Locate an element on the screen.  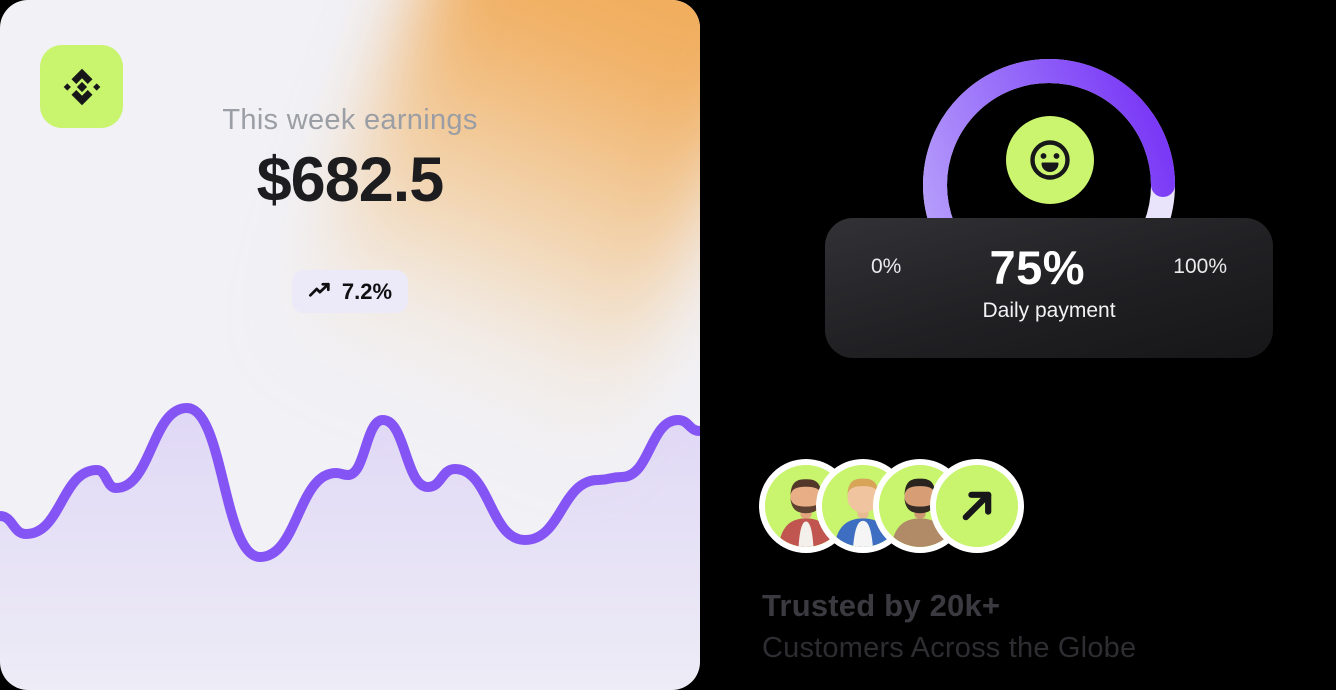
gauge-caption: Daily payment is located at coordinates (1049, 310).